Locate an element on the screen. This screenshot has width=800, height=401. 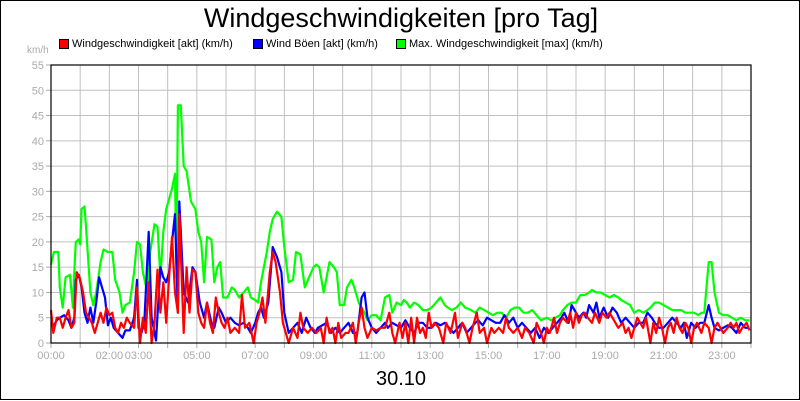
legend-swatch-red-icon is located at coordinates (64, 44).